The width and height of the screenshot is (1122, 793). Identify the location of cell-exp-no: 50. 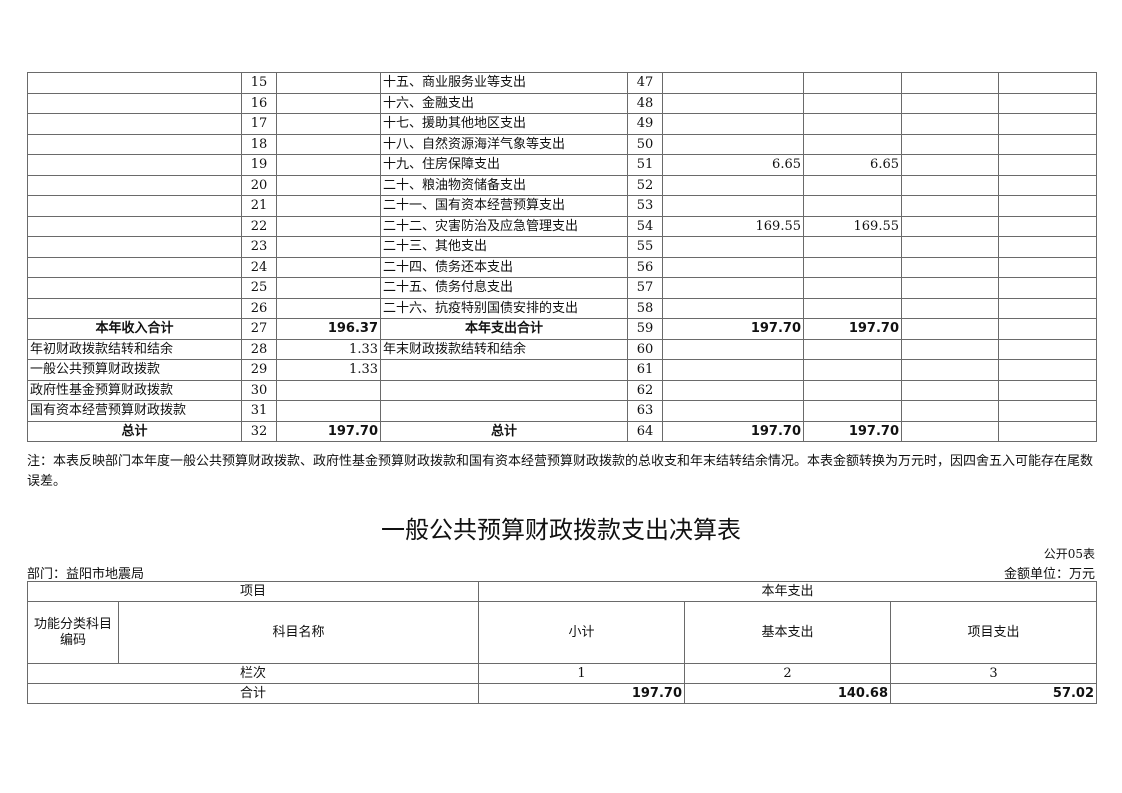
(645, 144).